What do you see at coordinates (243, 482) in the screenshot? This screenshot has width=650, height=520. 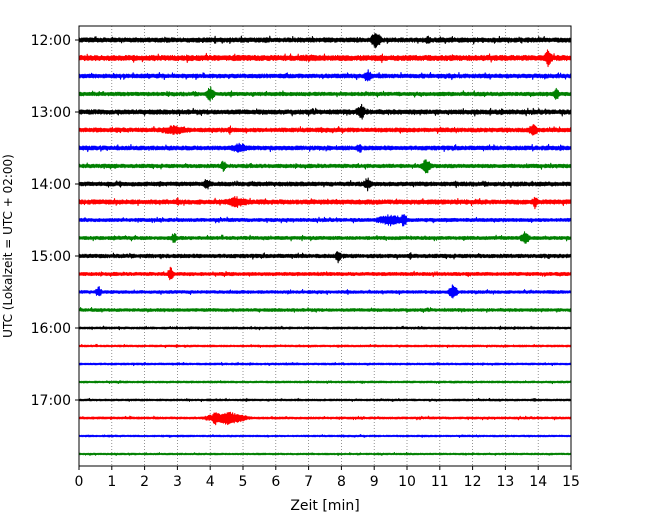 I see `x-tick-label: 5` at bounding box center [243, 482].